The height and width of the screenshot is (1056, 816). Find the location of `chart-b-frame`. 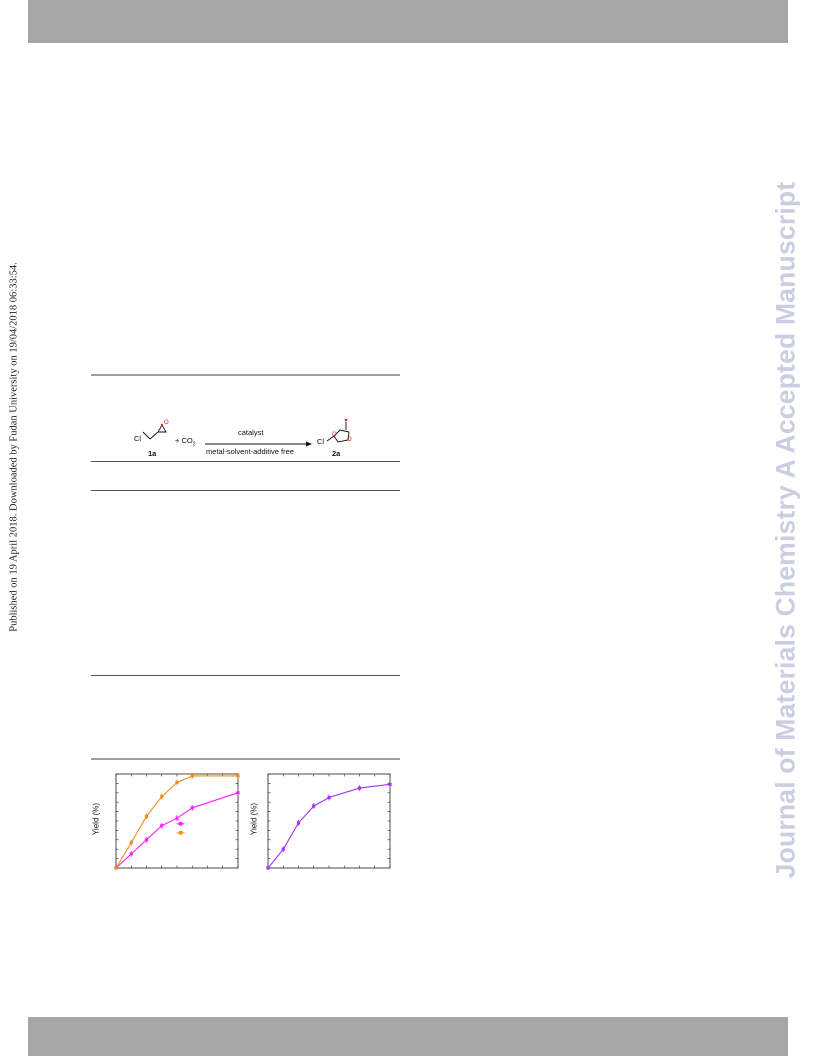

chart-b-frame is located at coordinates (329, 821).